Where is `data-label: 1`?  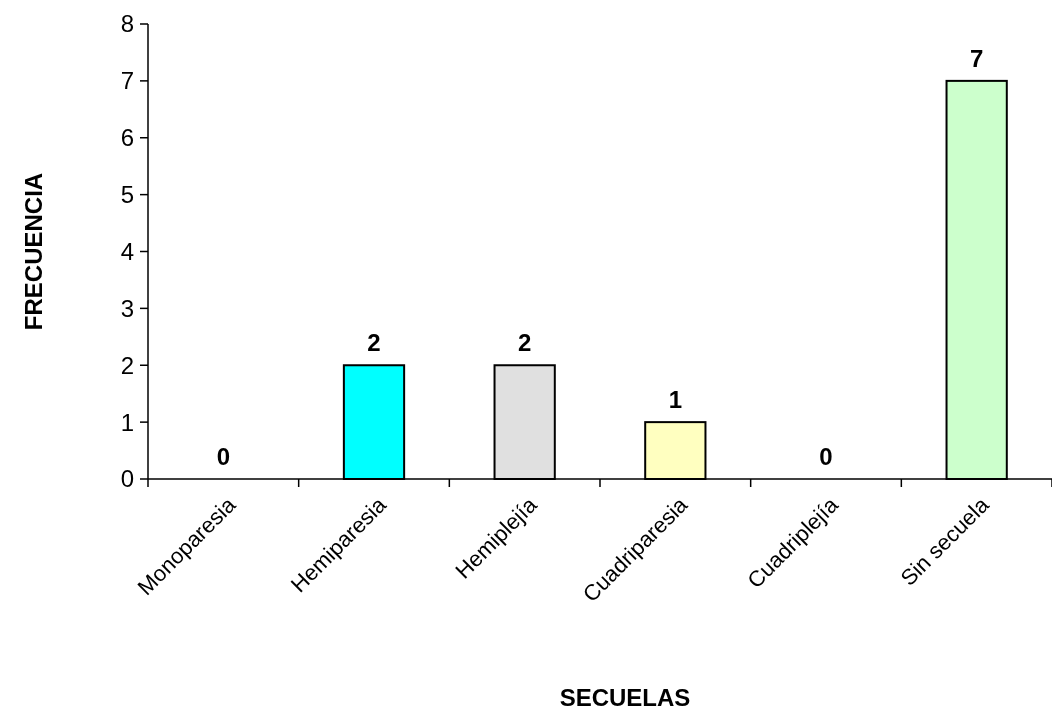 data-label: 1 is located at coordinates (675, 400).